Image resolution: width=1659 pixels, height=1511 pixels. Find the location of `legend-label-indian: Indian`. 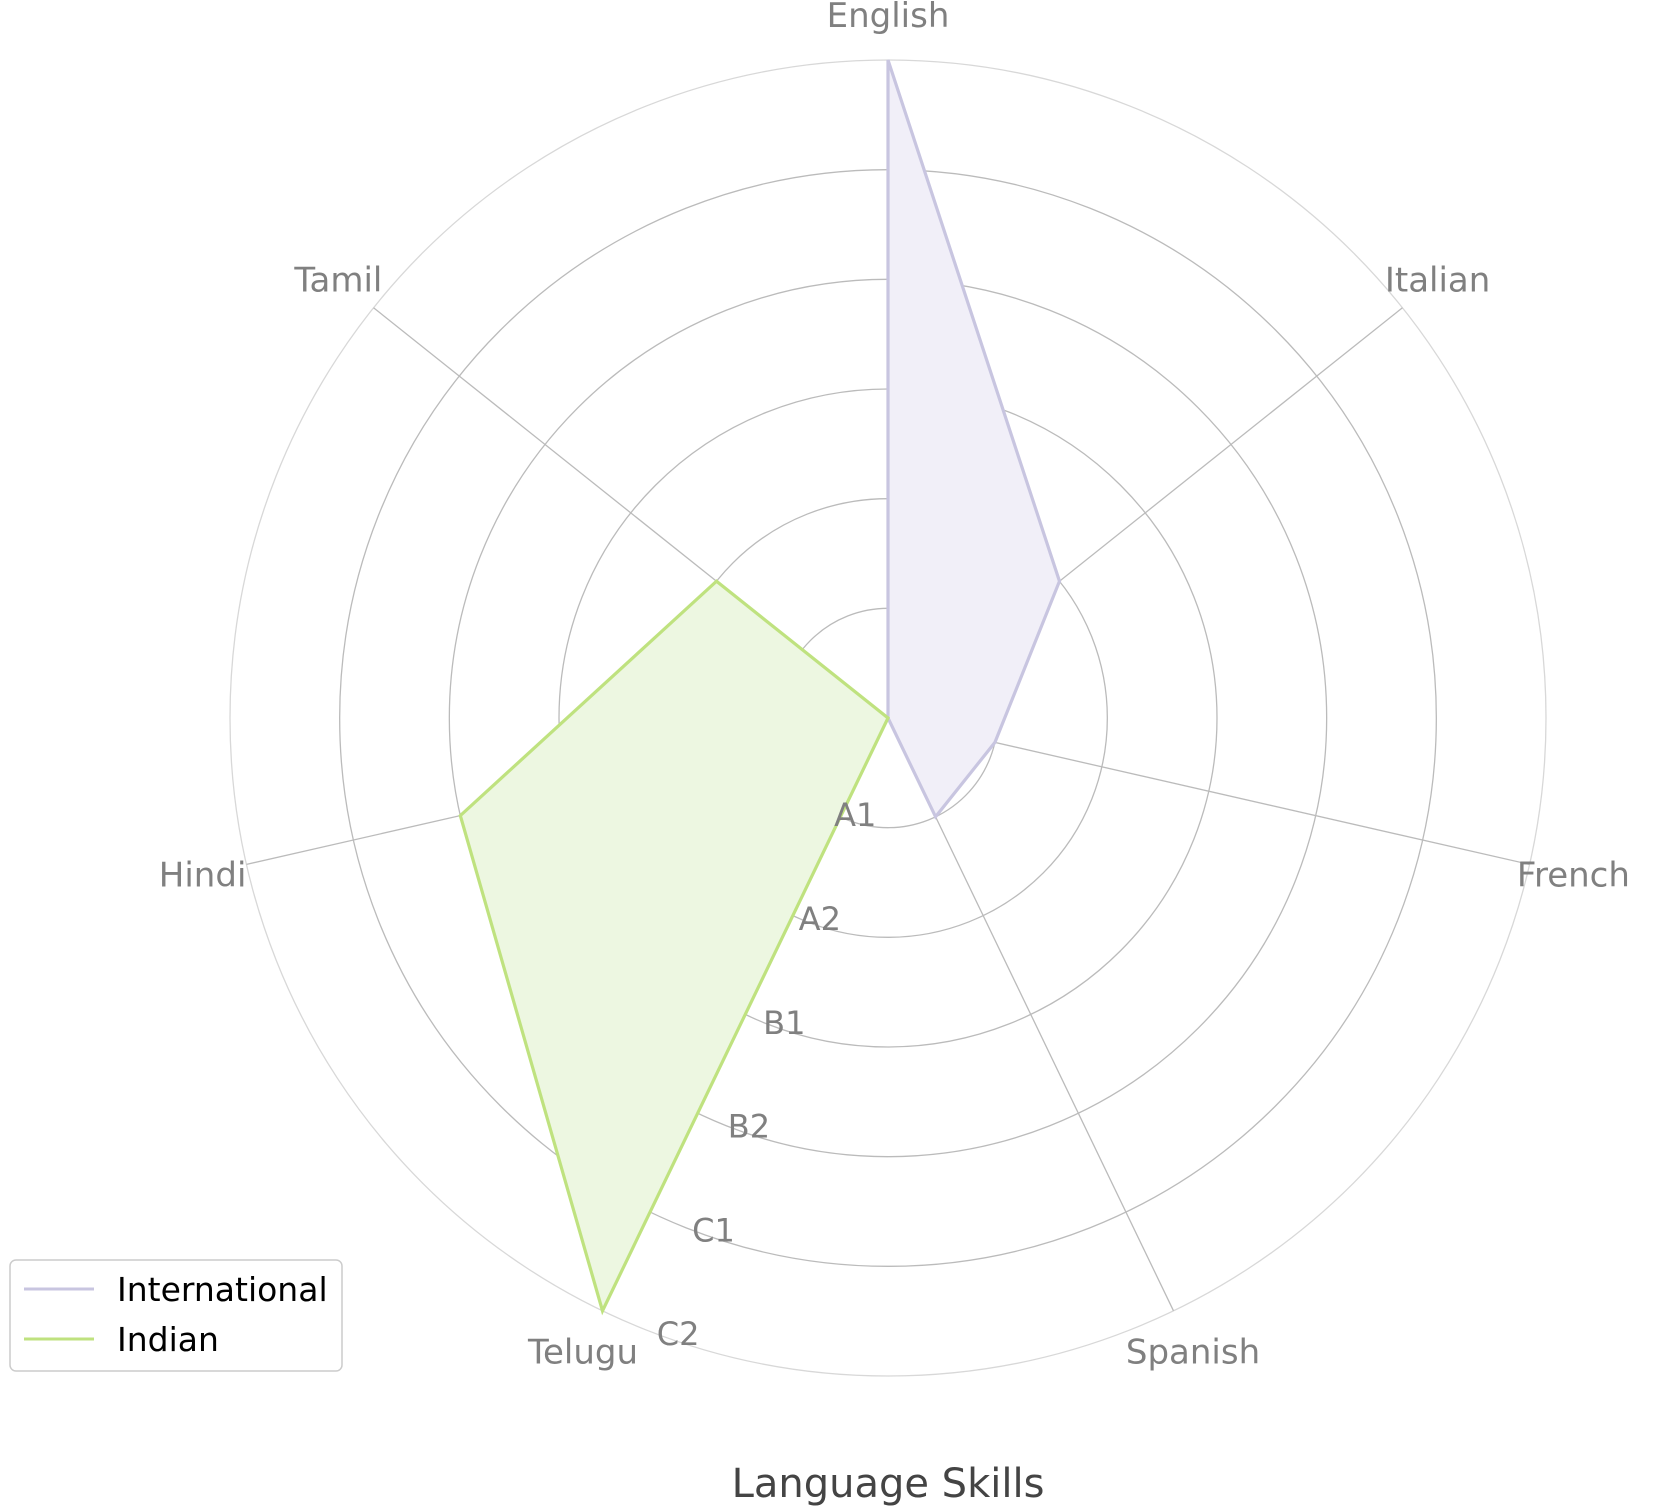

legend-label-indian: Indian is located at coordinates (168, 1339).